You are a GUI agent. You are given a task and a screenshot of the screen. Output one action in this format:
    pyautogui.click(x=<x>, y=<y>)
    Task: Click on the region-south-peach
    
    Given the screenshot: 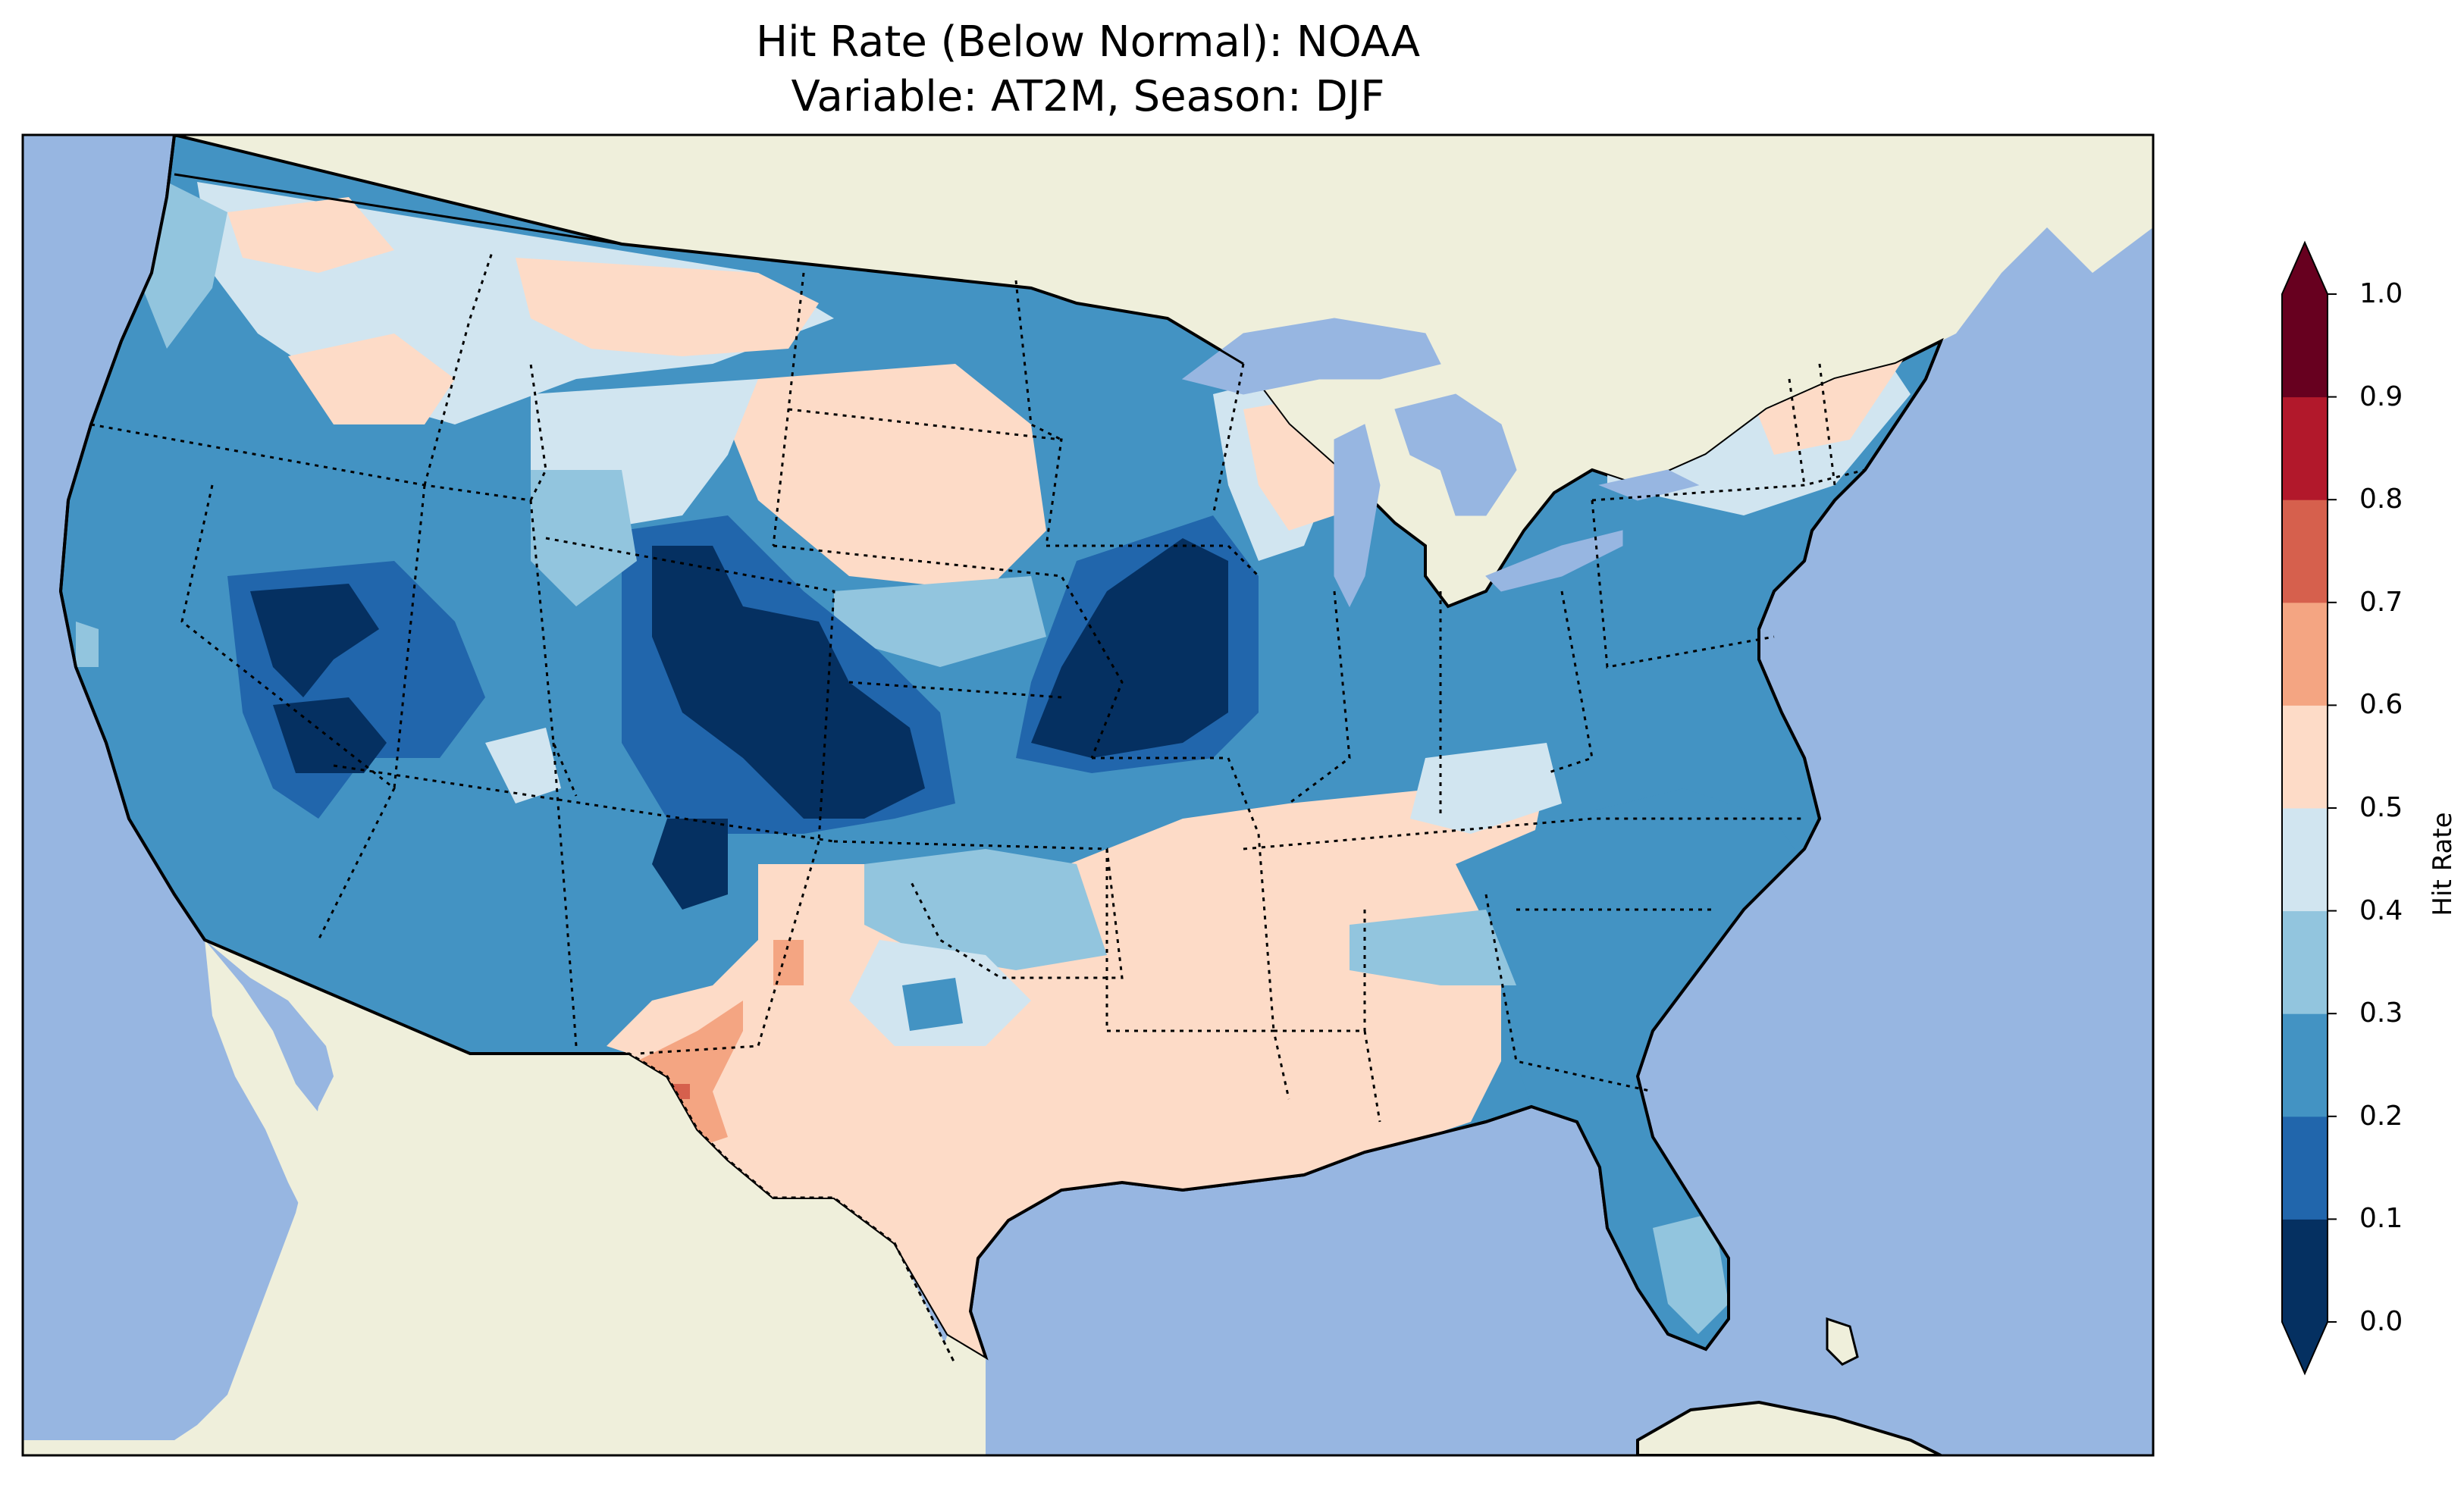 What is the action you would take?
    pyautogui.click(x=1077, y=1065)
    